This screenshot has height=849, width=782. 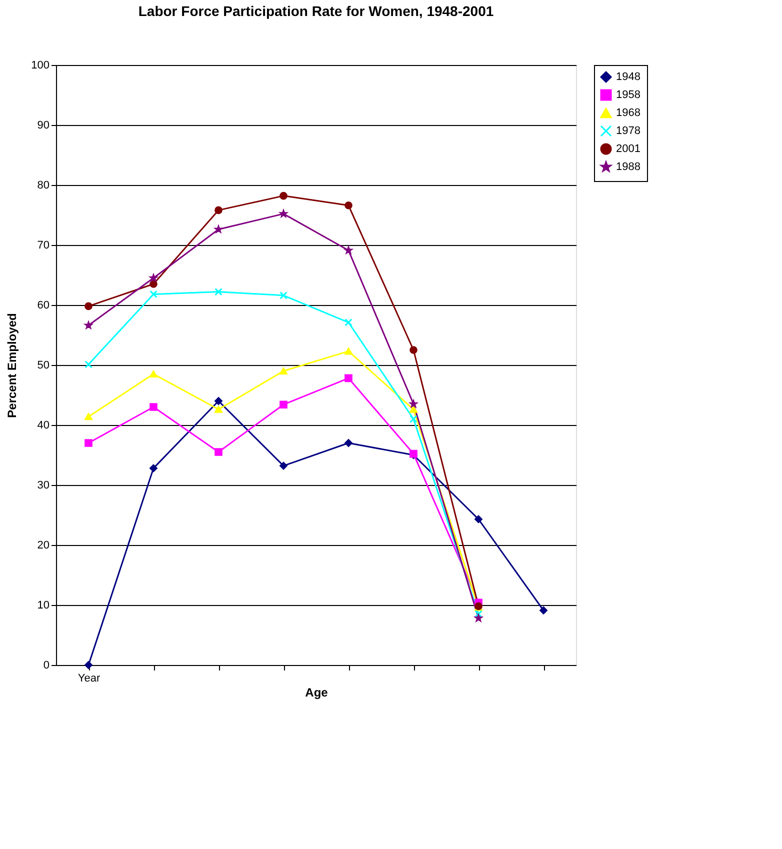 What do you see at coordinates (628, 131) in the screenshot?
I see `legend-label: 1978` at bounding box center [628, 131].